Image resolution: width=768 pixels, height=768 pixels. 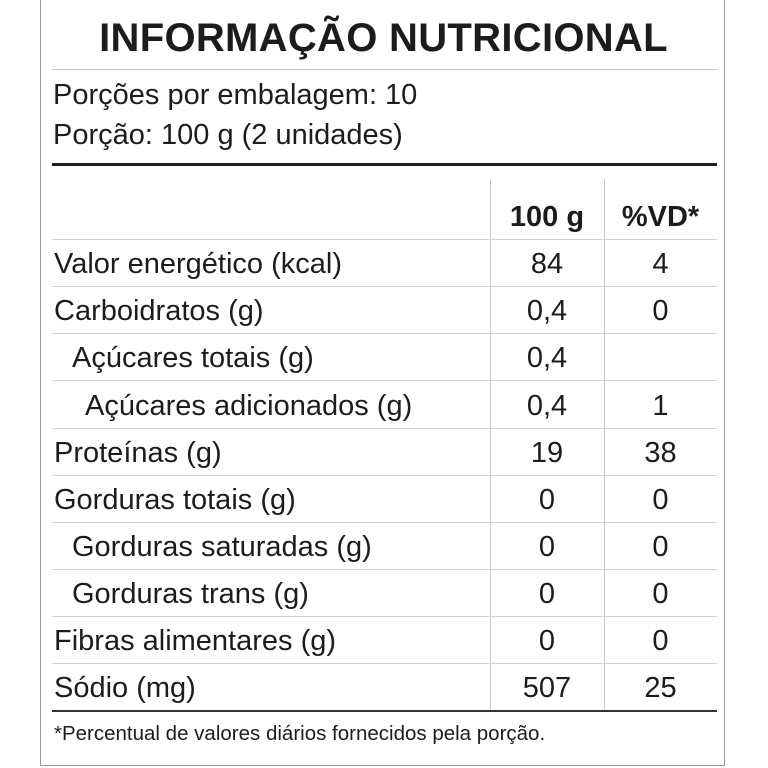 I want to click on nutrient-name: Açúcares adicionados (g), so click(x=249, y=406).